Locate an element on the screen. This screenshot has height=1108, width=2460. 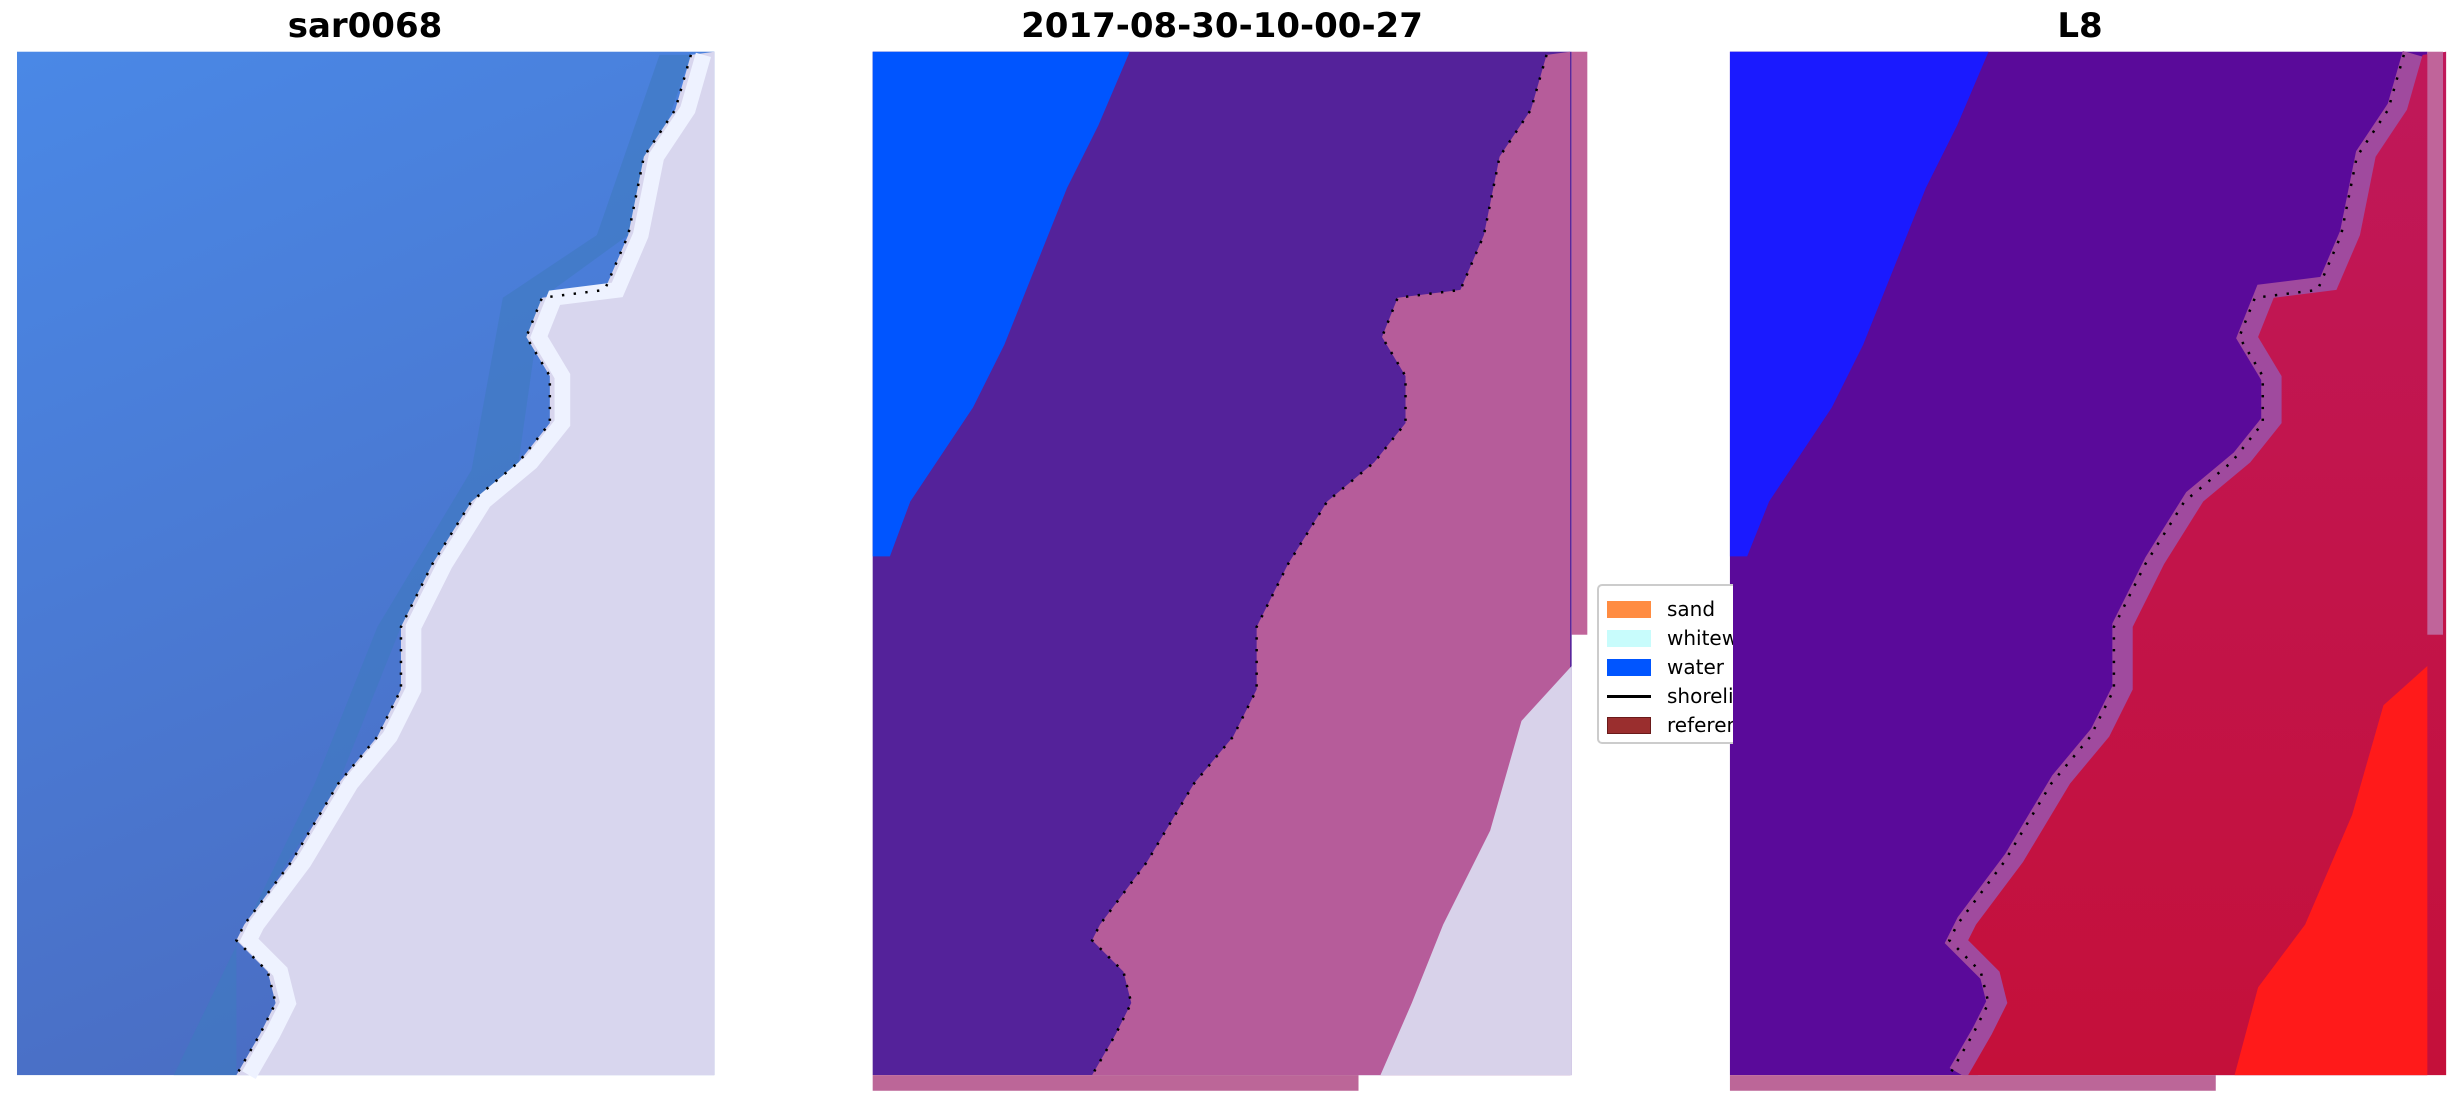
legend-item-reference: reference is located at coordinates (1670, 725).